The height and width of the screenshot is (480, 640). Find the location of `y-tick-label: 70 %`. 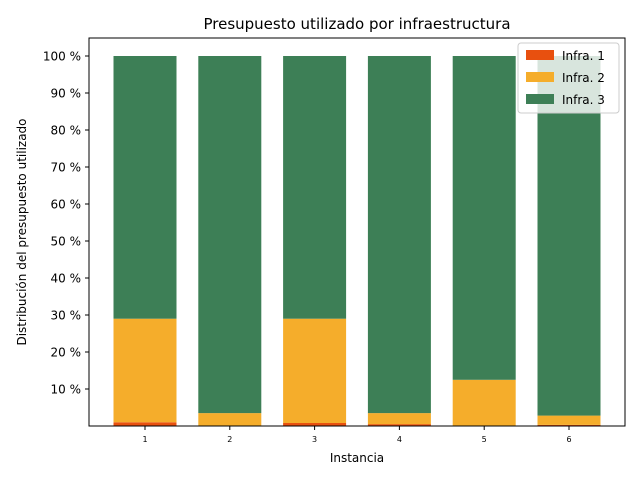

y-tick-label: 70 % is located at coordinates (66, 168).